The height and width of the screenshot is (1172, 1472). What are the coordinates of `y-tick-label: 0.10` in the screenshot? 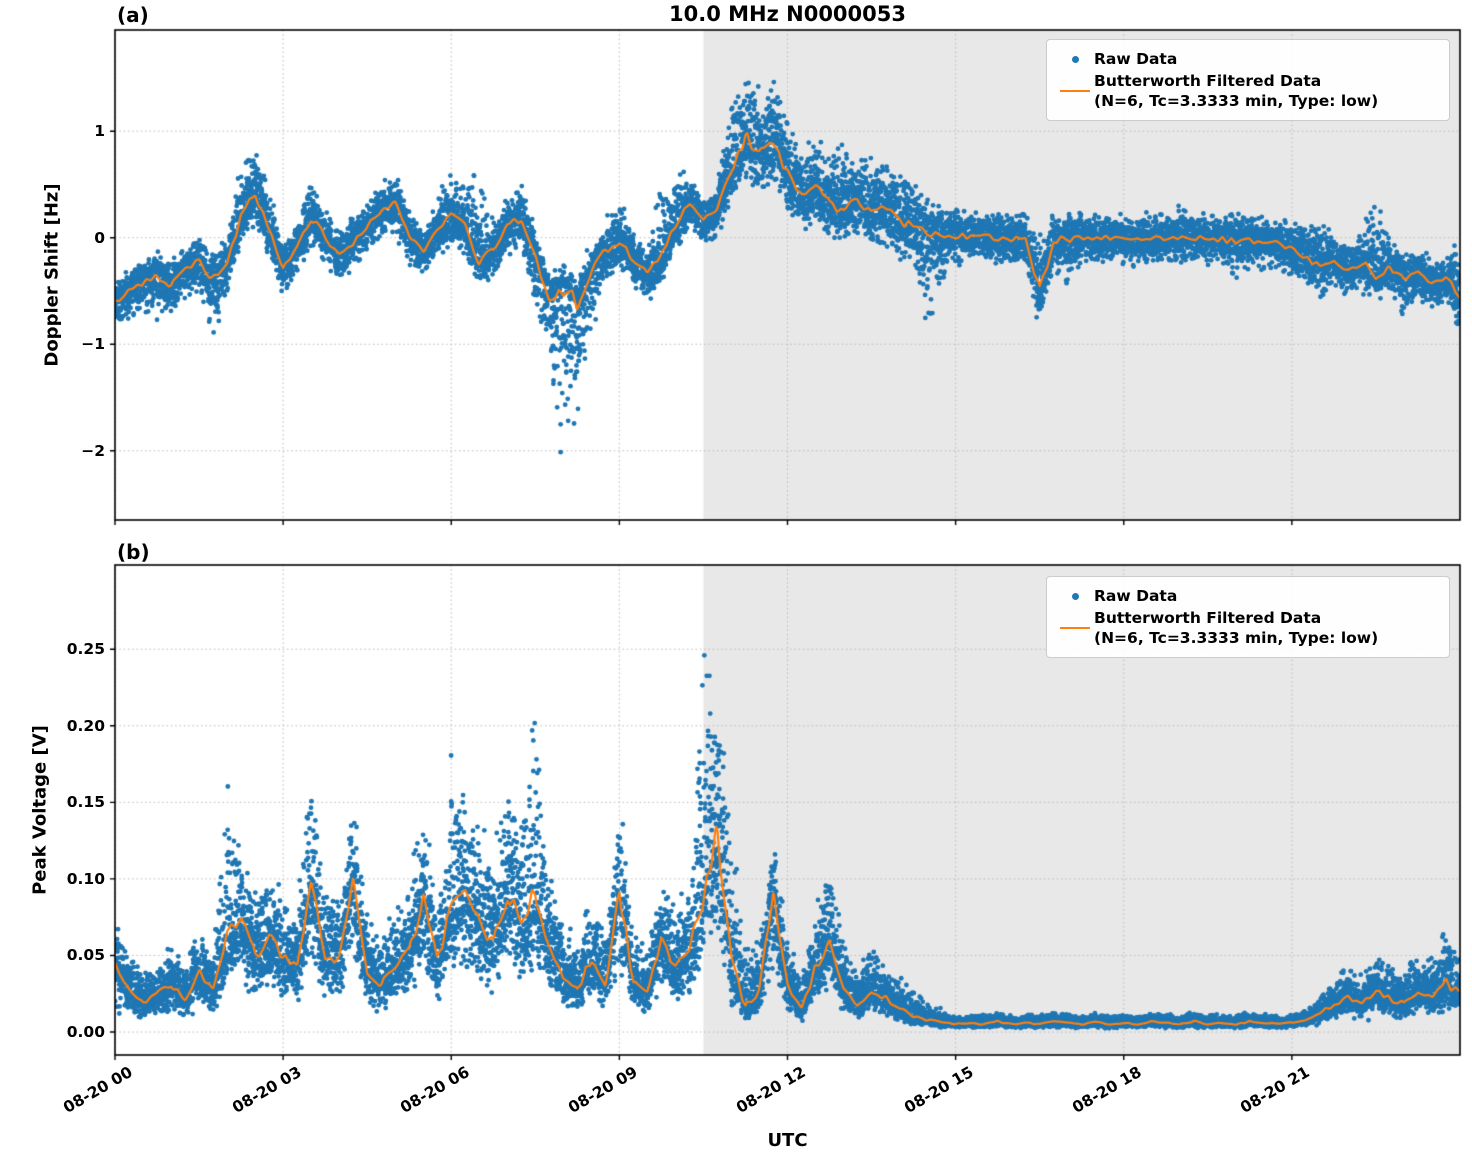 It's located at (85, 878).